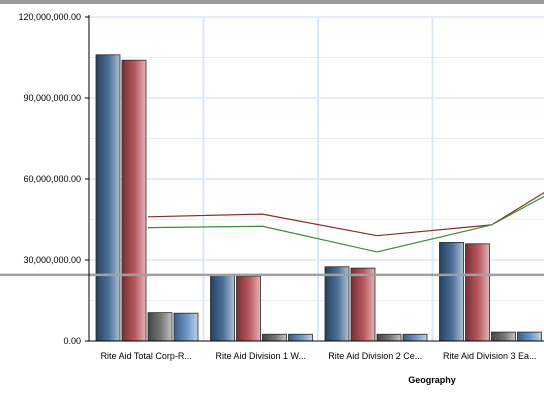 The height and width of the screenshot is (403, 544). I want to click on y-tick-label: 0.00, so click(72, 341).